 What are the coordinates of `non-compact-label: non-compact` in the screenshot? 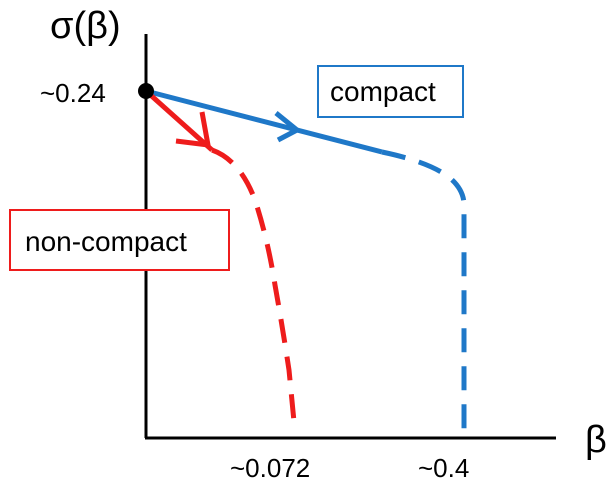 It's located at (106, 241).